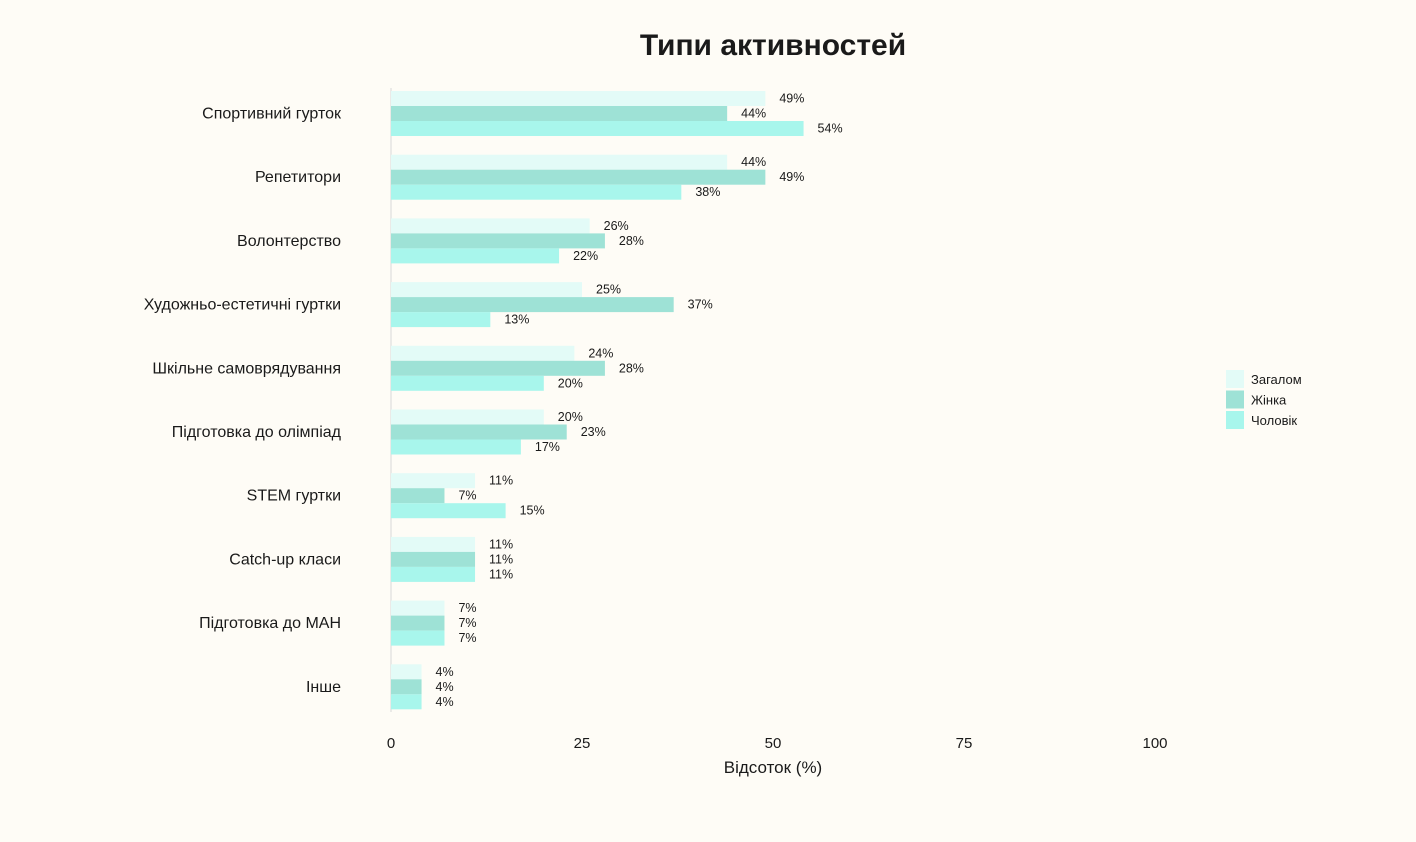 This screenshot has width=1416, height=842. What do you see at coordinates (1269, 400) in the screenshot?
I see `legend-label: Жінка` at bounding box center [1269, 400].